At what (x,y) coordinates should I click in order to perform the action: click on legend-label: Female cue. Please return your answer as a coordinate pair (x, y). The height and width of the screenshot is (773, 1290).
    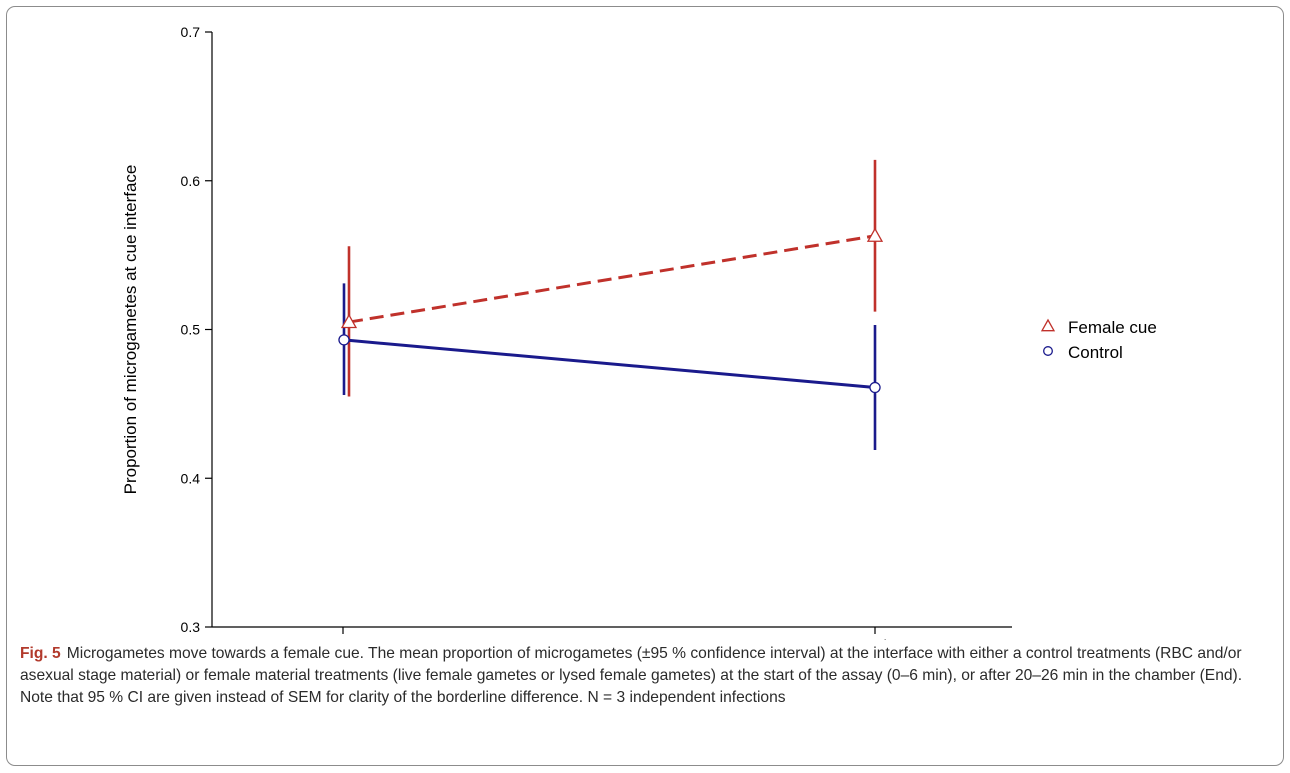
    Looking at the image, I should click on (1112, 327).